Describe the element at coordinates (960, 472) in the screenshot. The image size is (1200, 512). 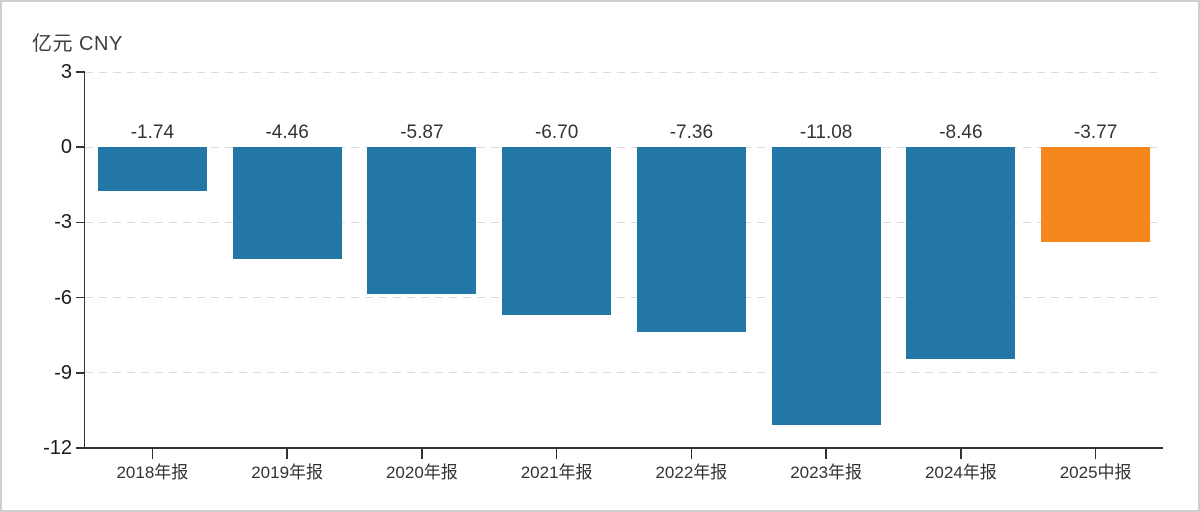
I see `x-tick-label: 2024年报` at that location.